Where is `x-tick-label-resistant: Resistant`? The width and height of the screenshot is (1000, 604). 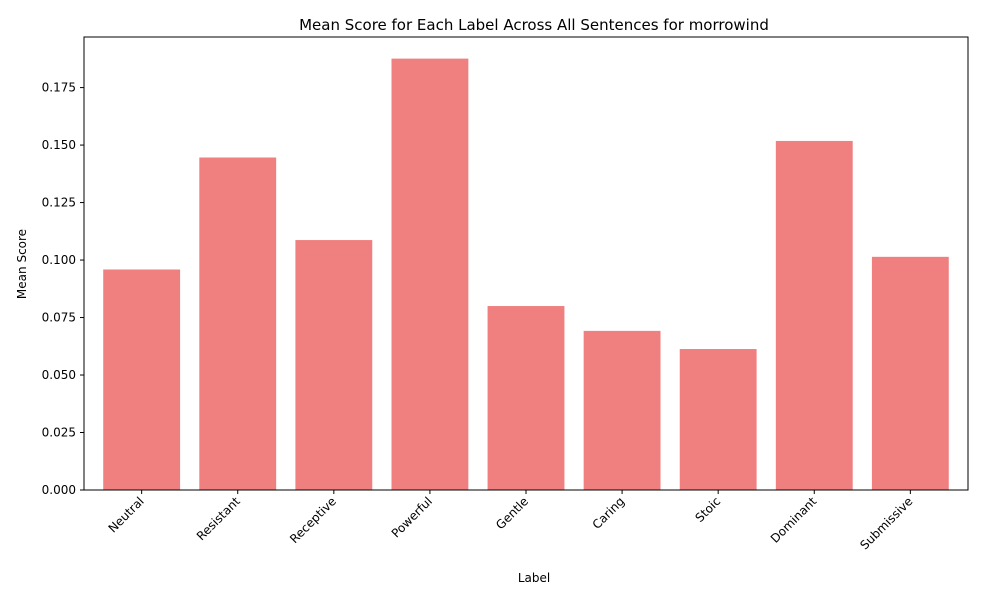 x-tick-label-resistant: Resistant is located at coordinates (218, 518).